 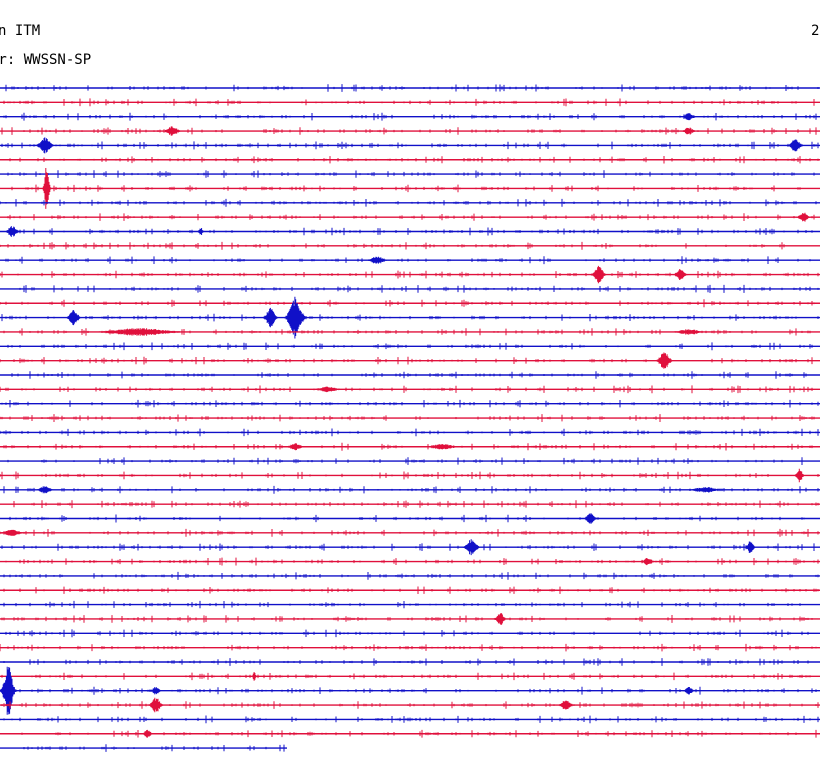 What do you see at coordinates (46, 60) in the screenshot?
I see `filter-label: er: WWSSN-SP` at bounding box center [46, 60].